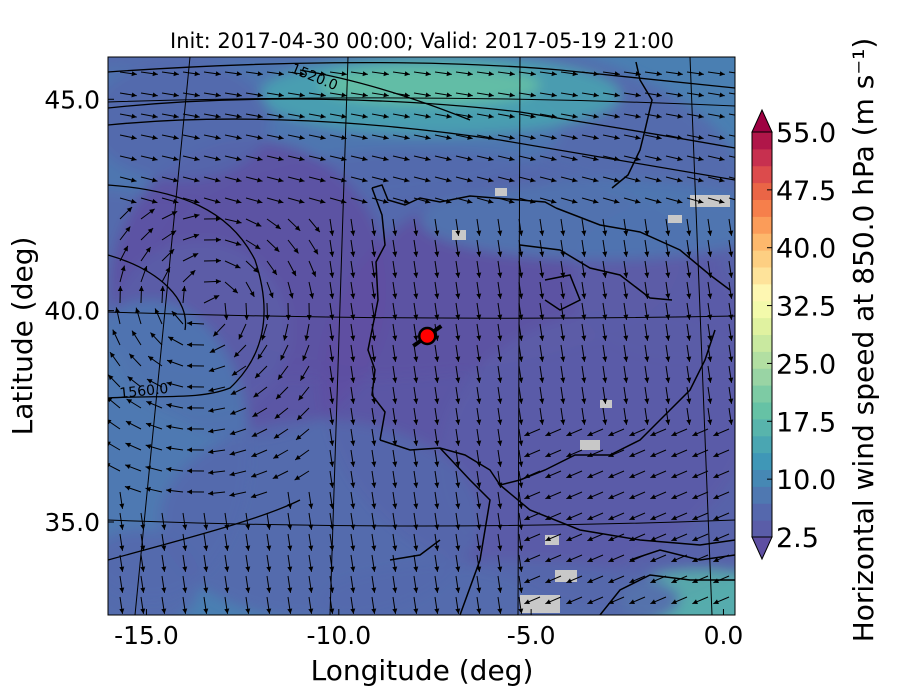 This screenshot has height=700, width=900. Describe the element at coordinates (338, 635) in the screenshot. I see `x-tick-label: -10.0` at that location.